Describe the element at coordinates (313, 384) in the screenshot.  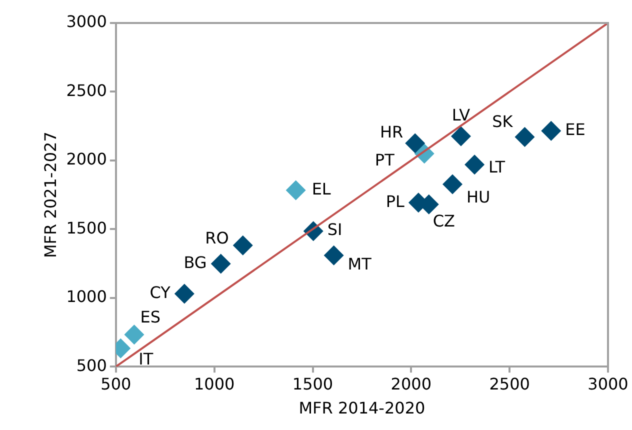
I see `x-tick-label: 1500` at that location.